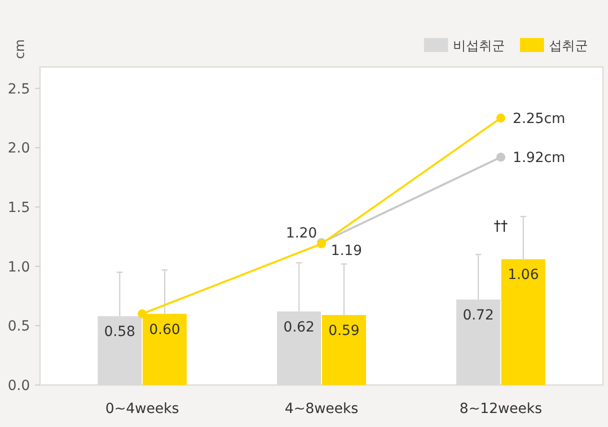 This screenshot has width=608, height=427. Describe the element at coordinates (299, 327) in the screenshot. I see `data-label: 0.62` at that location.